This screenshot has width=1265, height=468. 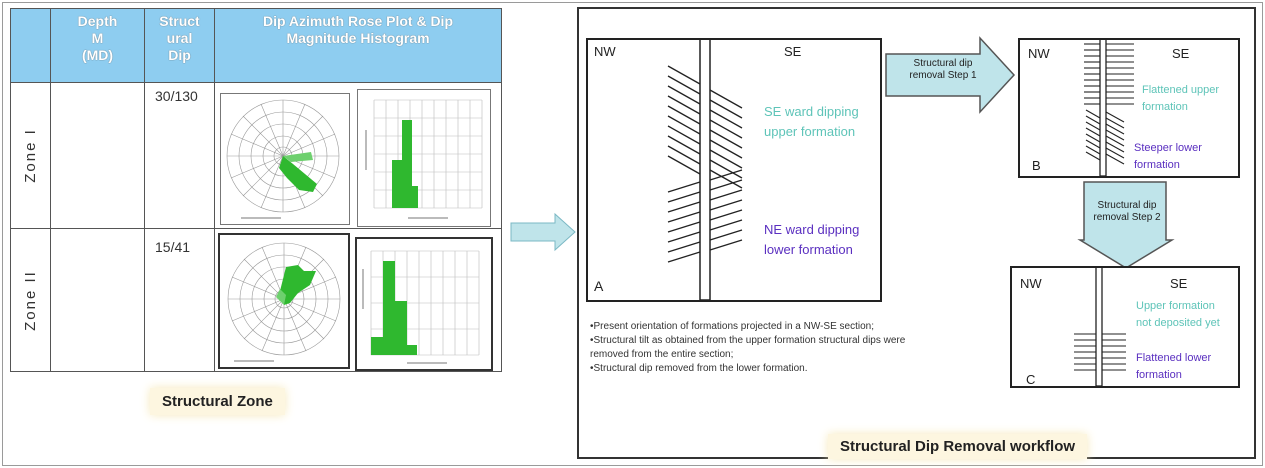 I want to click on step2-label: Structural dip removal Step 2, so click(x=1127, y=212).